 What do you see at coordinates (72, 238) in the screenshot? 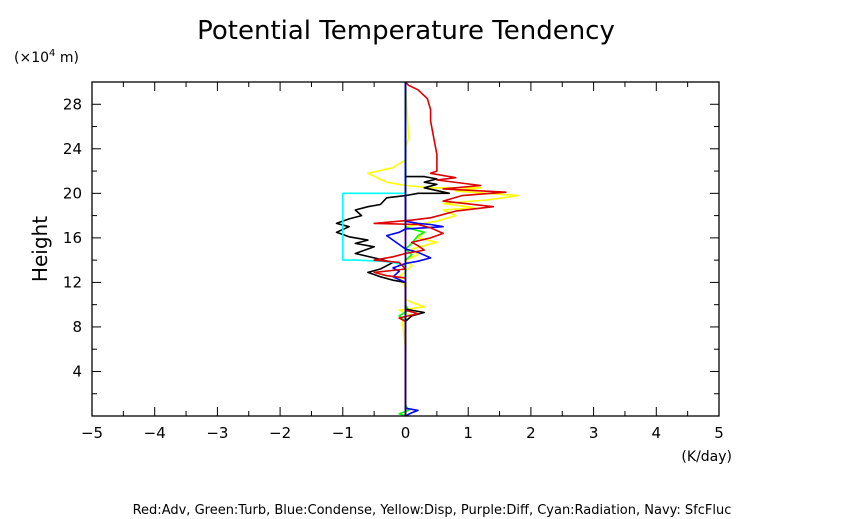
I see `y-tick-label: 16` at bounding box center [72, 238].